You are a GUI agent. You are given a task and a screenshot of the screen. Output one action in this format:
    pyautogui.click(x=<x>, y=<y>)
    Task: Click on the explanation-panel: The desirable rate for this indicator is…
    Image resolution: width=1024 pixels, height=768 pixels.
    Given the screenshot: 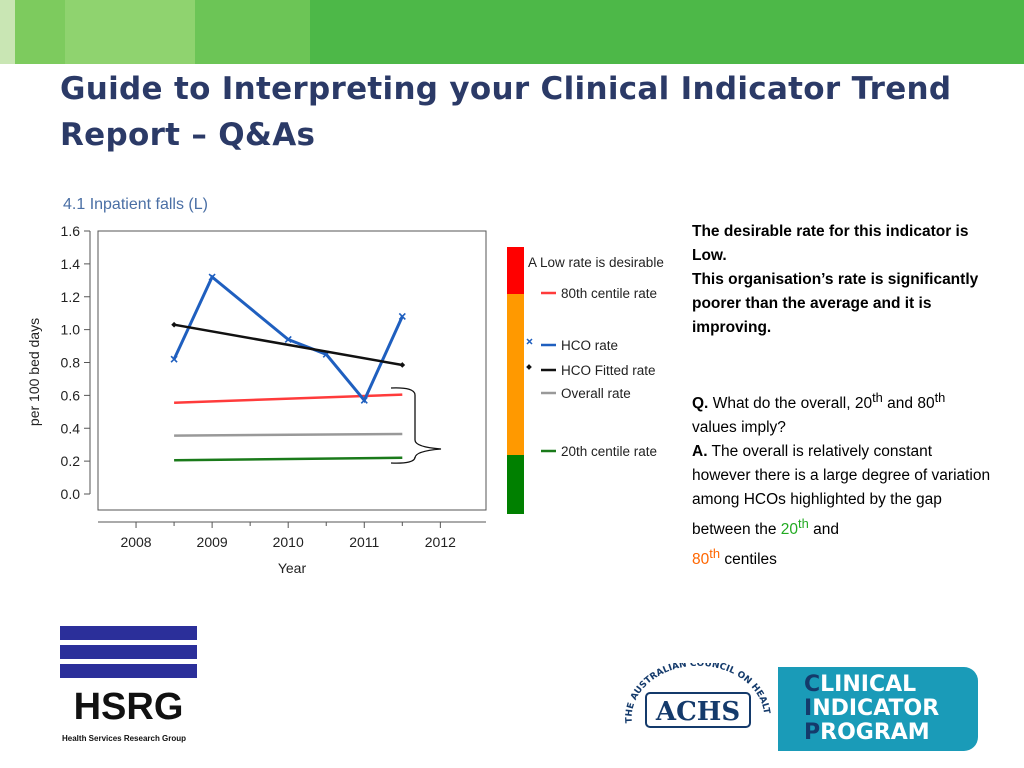 What is the action you would take?
    pyautogui.click(x=842, y=396)
    